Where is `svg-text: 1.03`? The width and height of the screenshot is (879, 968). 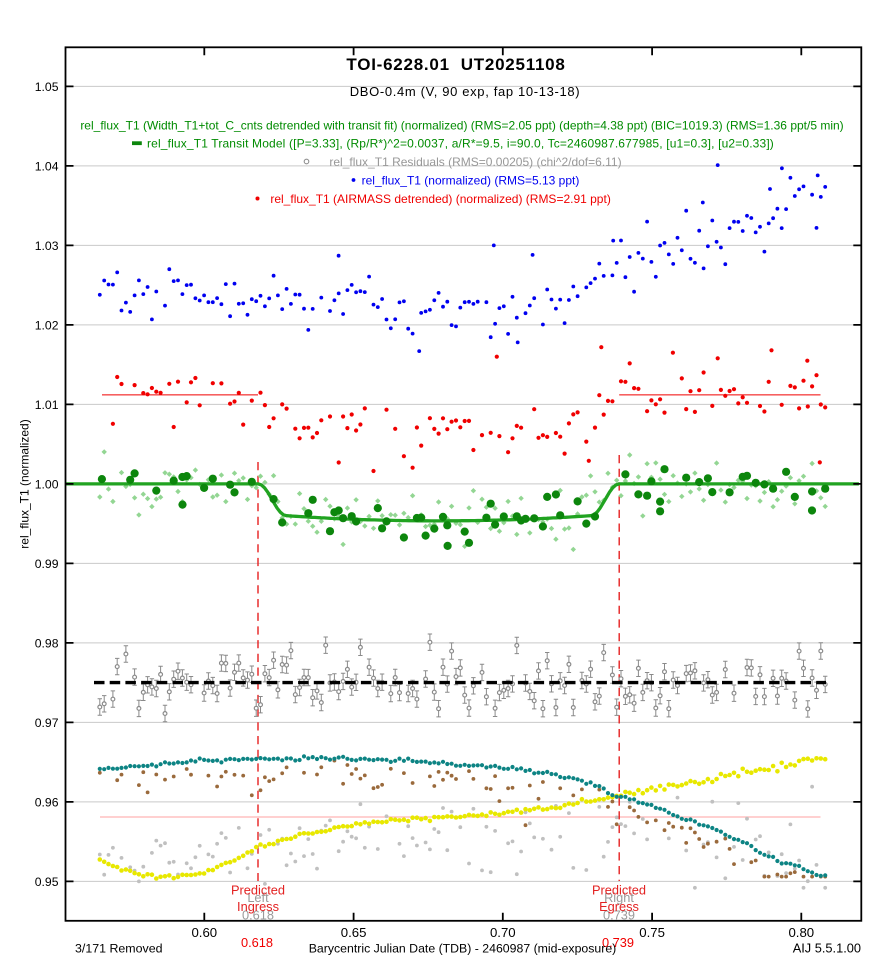
svg-text: 1.03 is located at coordinates (47, 246).